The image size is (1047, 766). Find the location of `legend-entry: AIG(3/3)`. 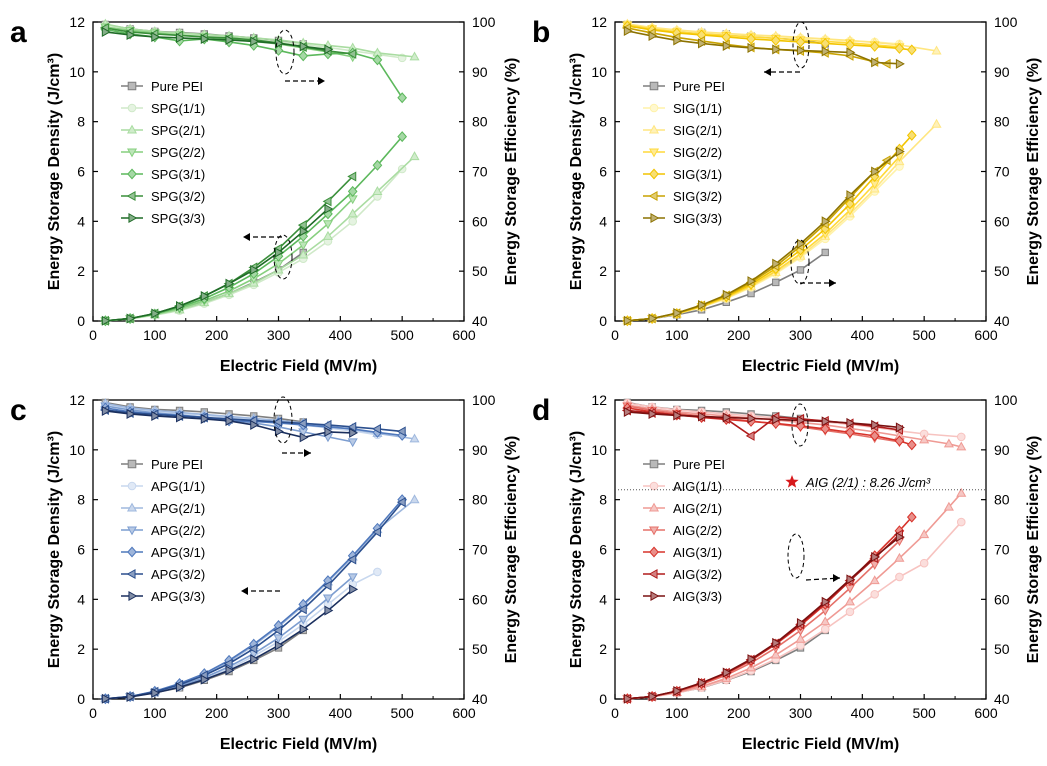

legend-entry: AIG(3/3) is located at coordinates (697, 596).